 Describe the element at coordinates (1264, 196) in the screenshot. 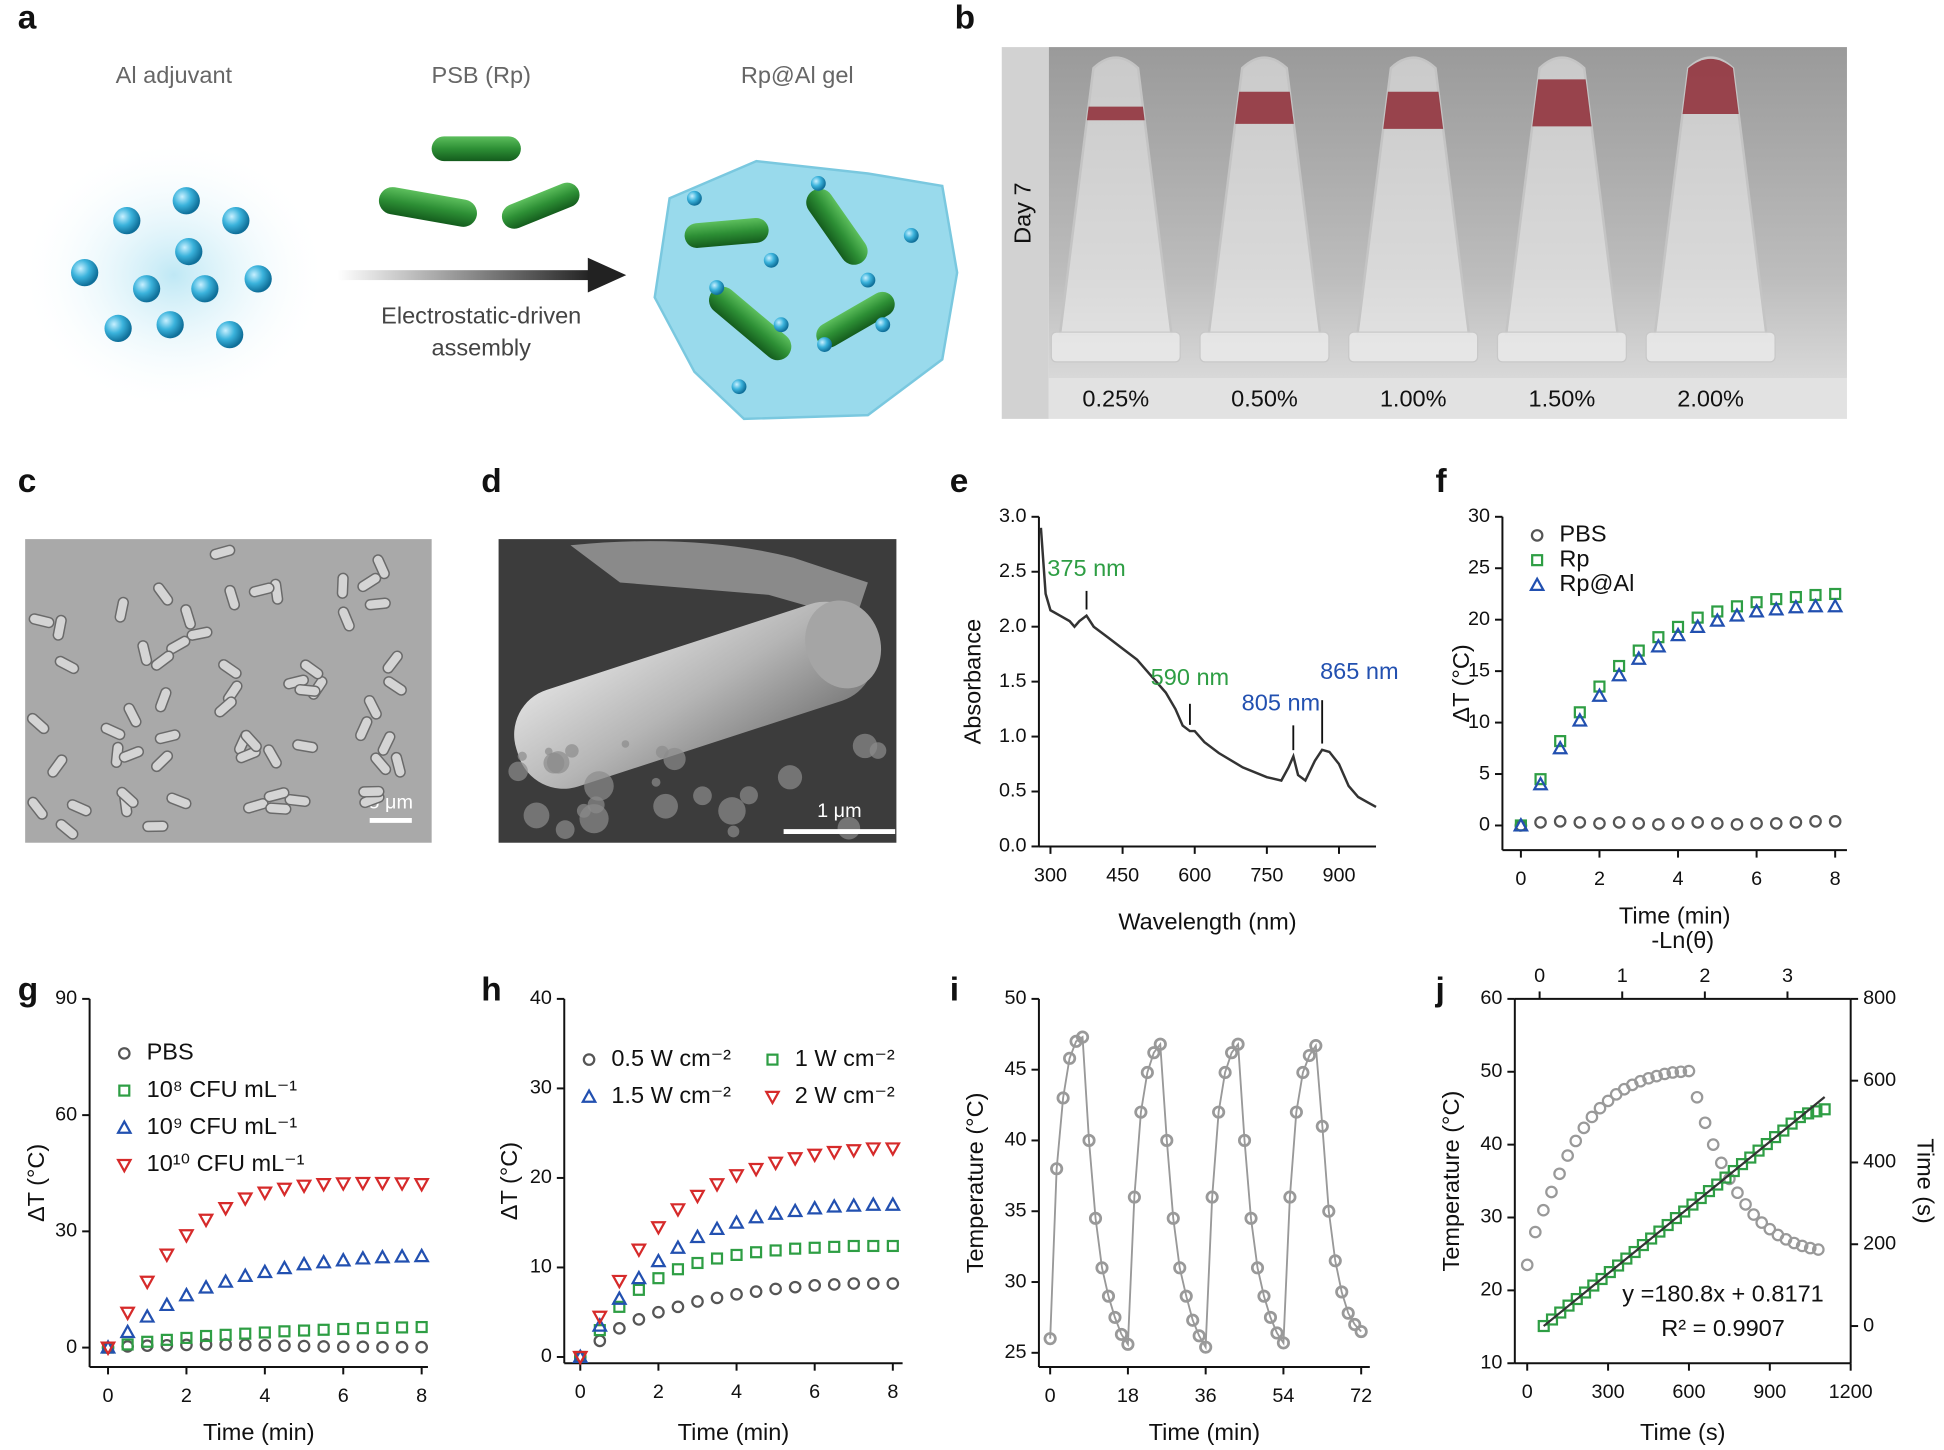

I see `tube` at that location.